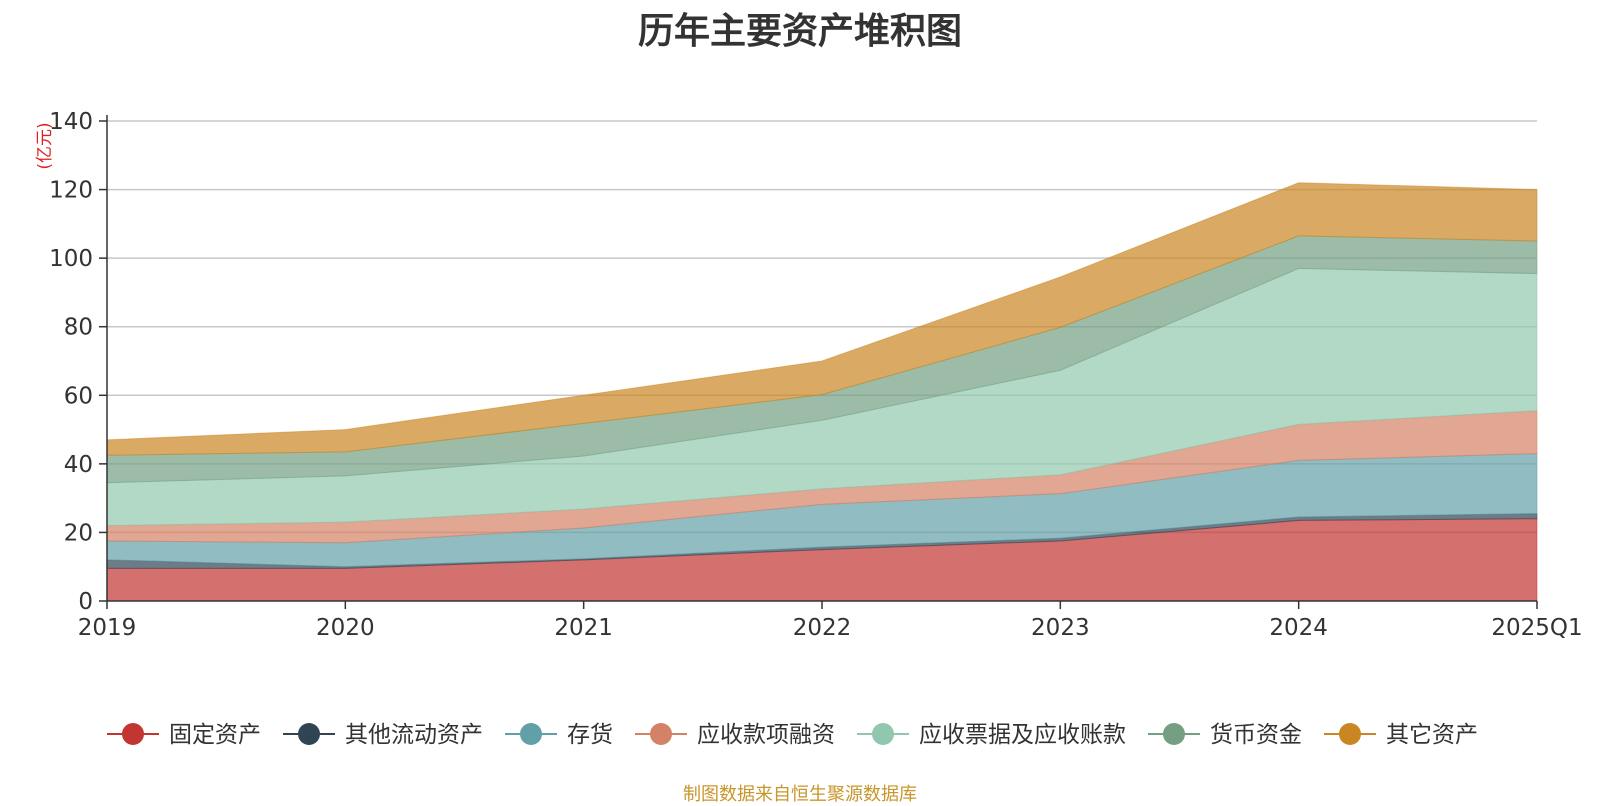  Describe the element at coordinates (71, 191) in the screenshot. I see `y-tick-label: 120` at that location.